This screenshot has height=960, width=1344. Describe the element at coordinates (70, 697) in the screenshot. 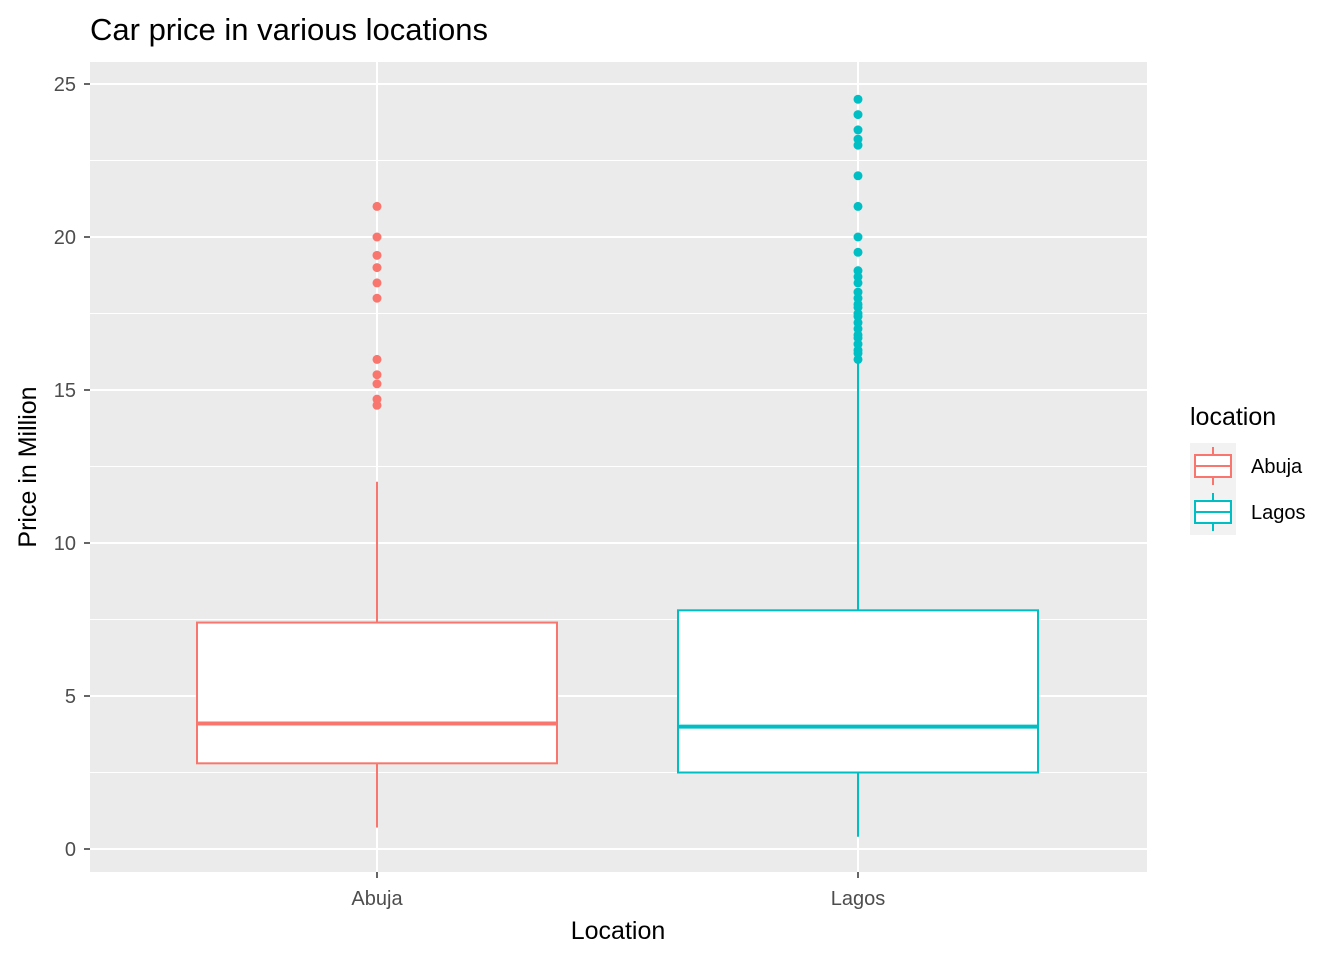

I see `y-tick-label: 5` at that location.